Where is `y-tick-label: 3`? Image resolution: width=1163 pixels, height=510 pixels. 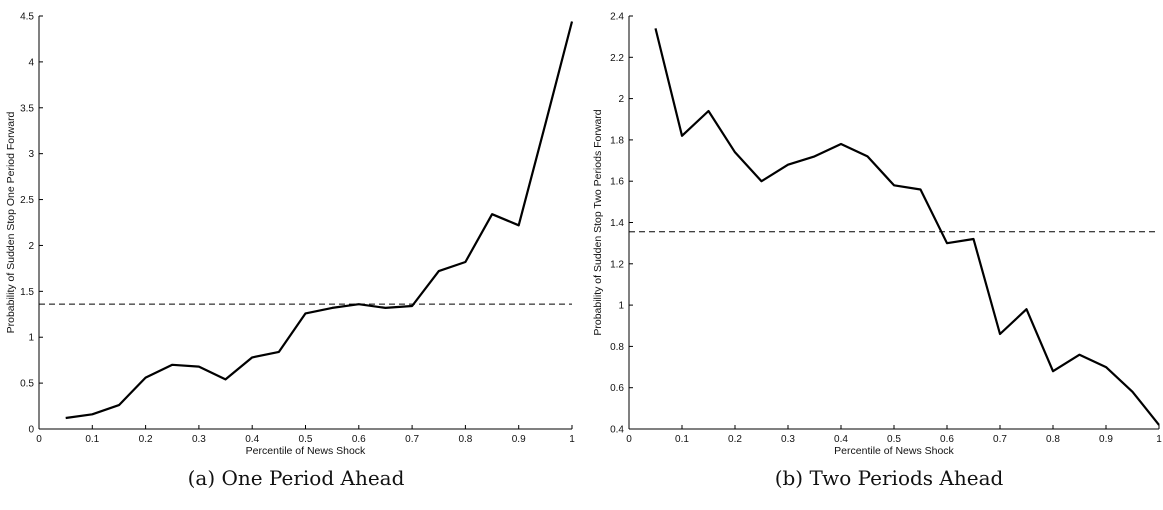 y-tick-label: 3 is located at coordinates (31, 154).